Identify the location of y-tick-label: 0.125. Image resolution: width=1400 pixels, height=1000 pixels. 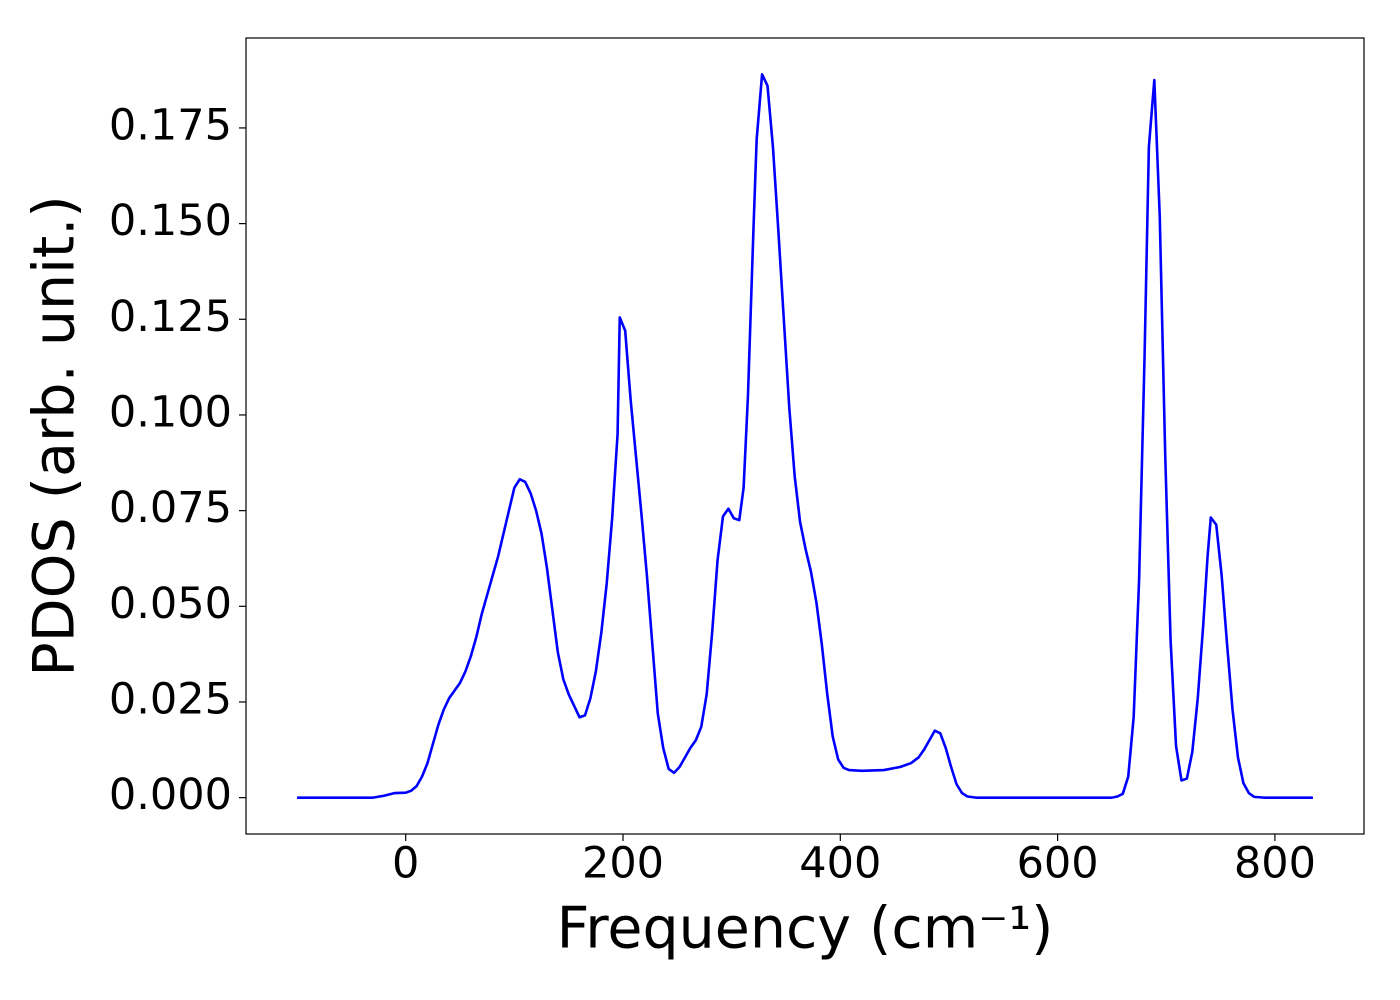
(170, 317).